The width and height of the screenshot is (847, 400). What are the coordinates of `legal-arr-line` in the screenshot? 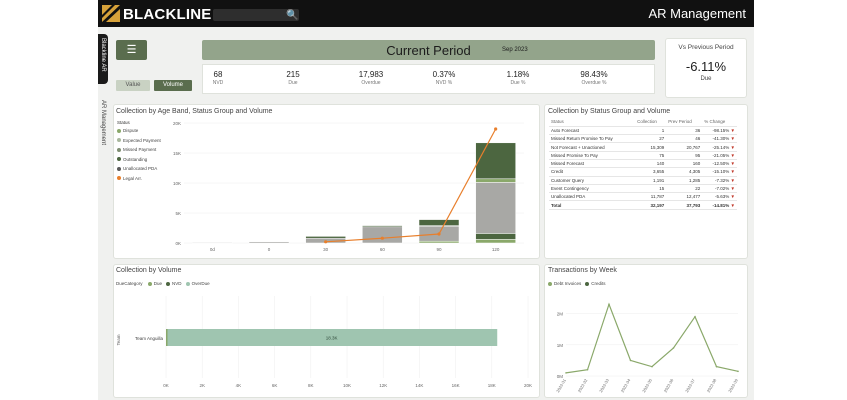 It's located at (411, 185).